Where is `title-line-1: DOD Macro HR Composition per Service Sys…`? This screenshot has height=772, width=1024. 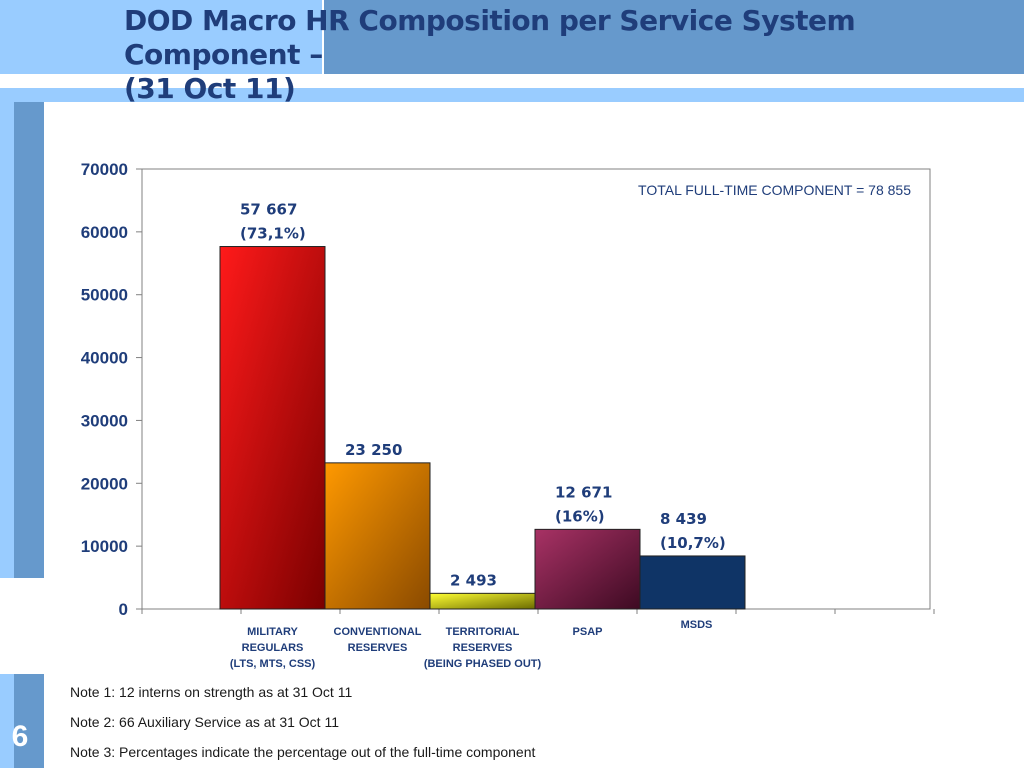 title-line-1: DOD Macro HR Composition per Service Sys… is located at coordinates (490, 37).